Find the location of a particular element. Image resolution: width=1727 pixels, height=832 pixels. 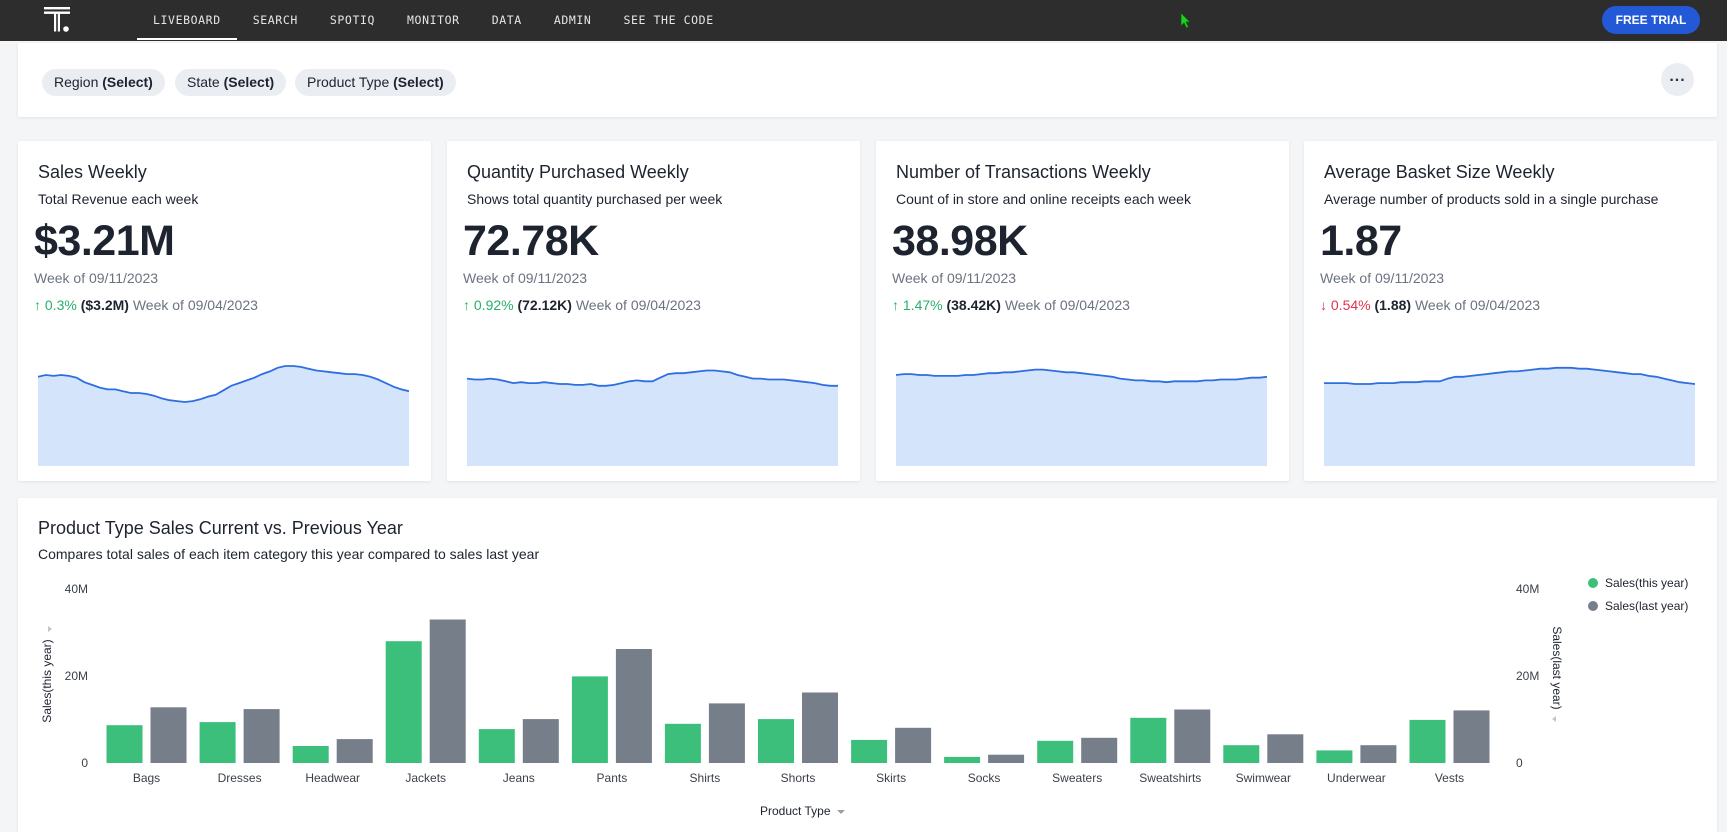

kpi-value: $3.21M is located at coordinates (104, 241).